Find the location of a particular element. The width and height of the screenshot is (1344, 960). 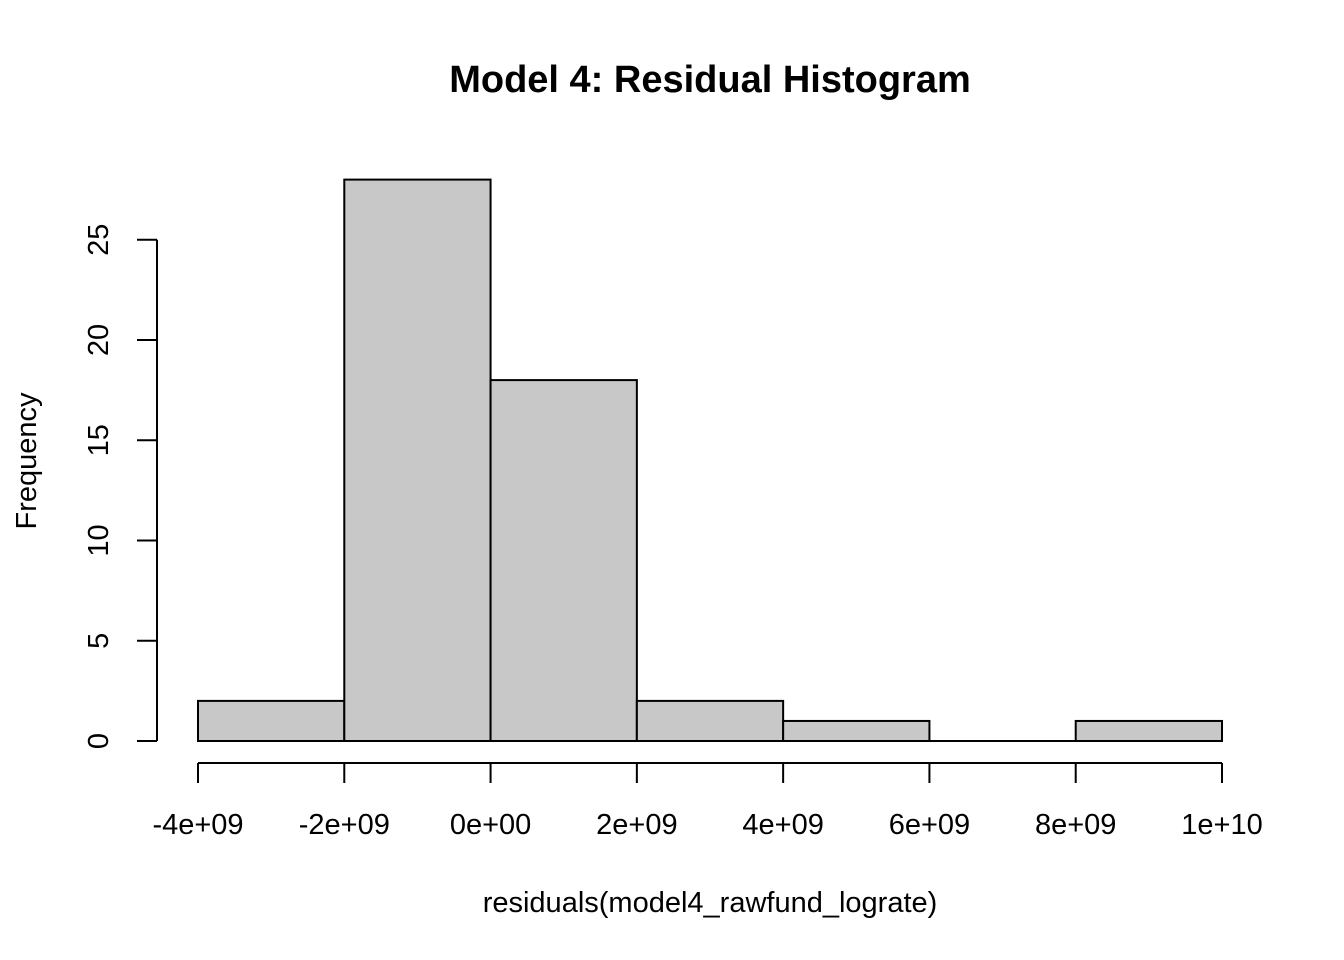

x-tick-label-1: -2e+09 is located at coordinates (344, 825).